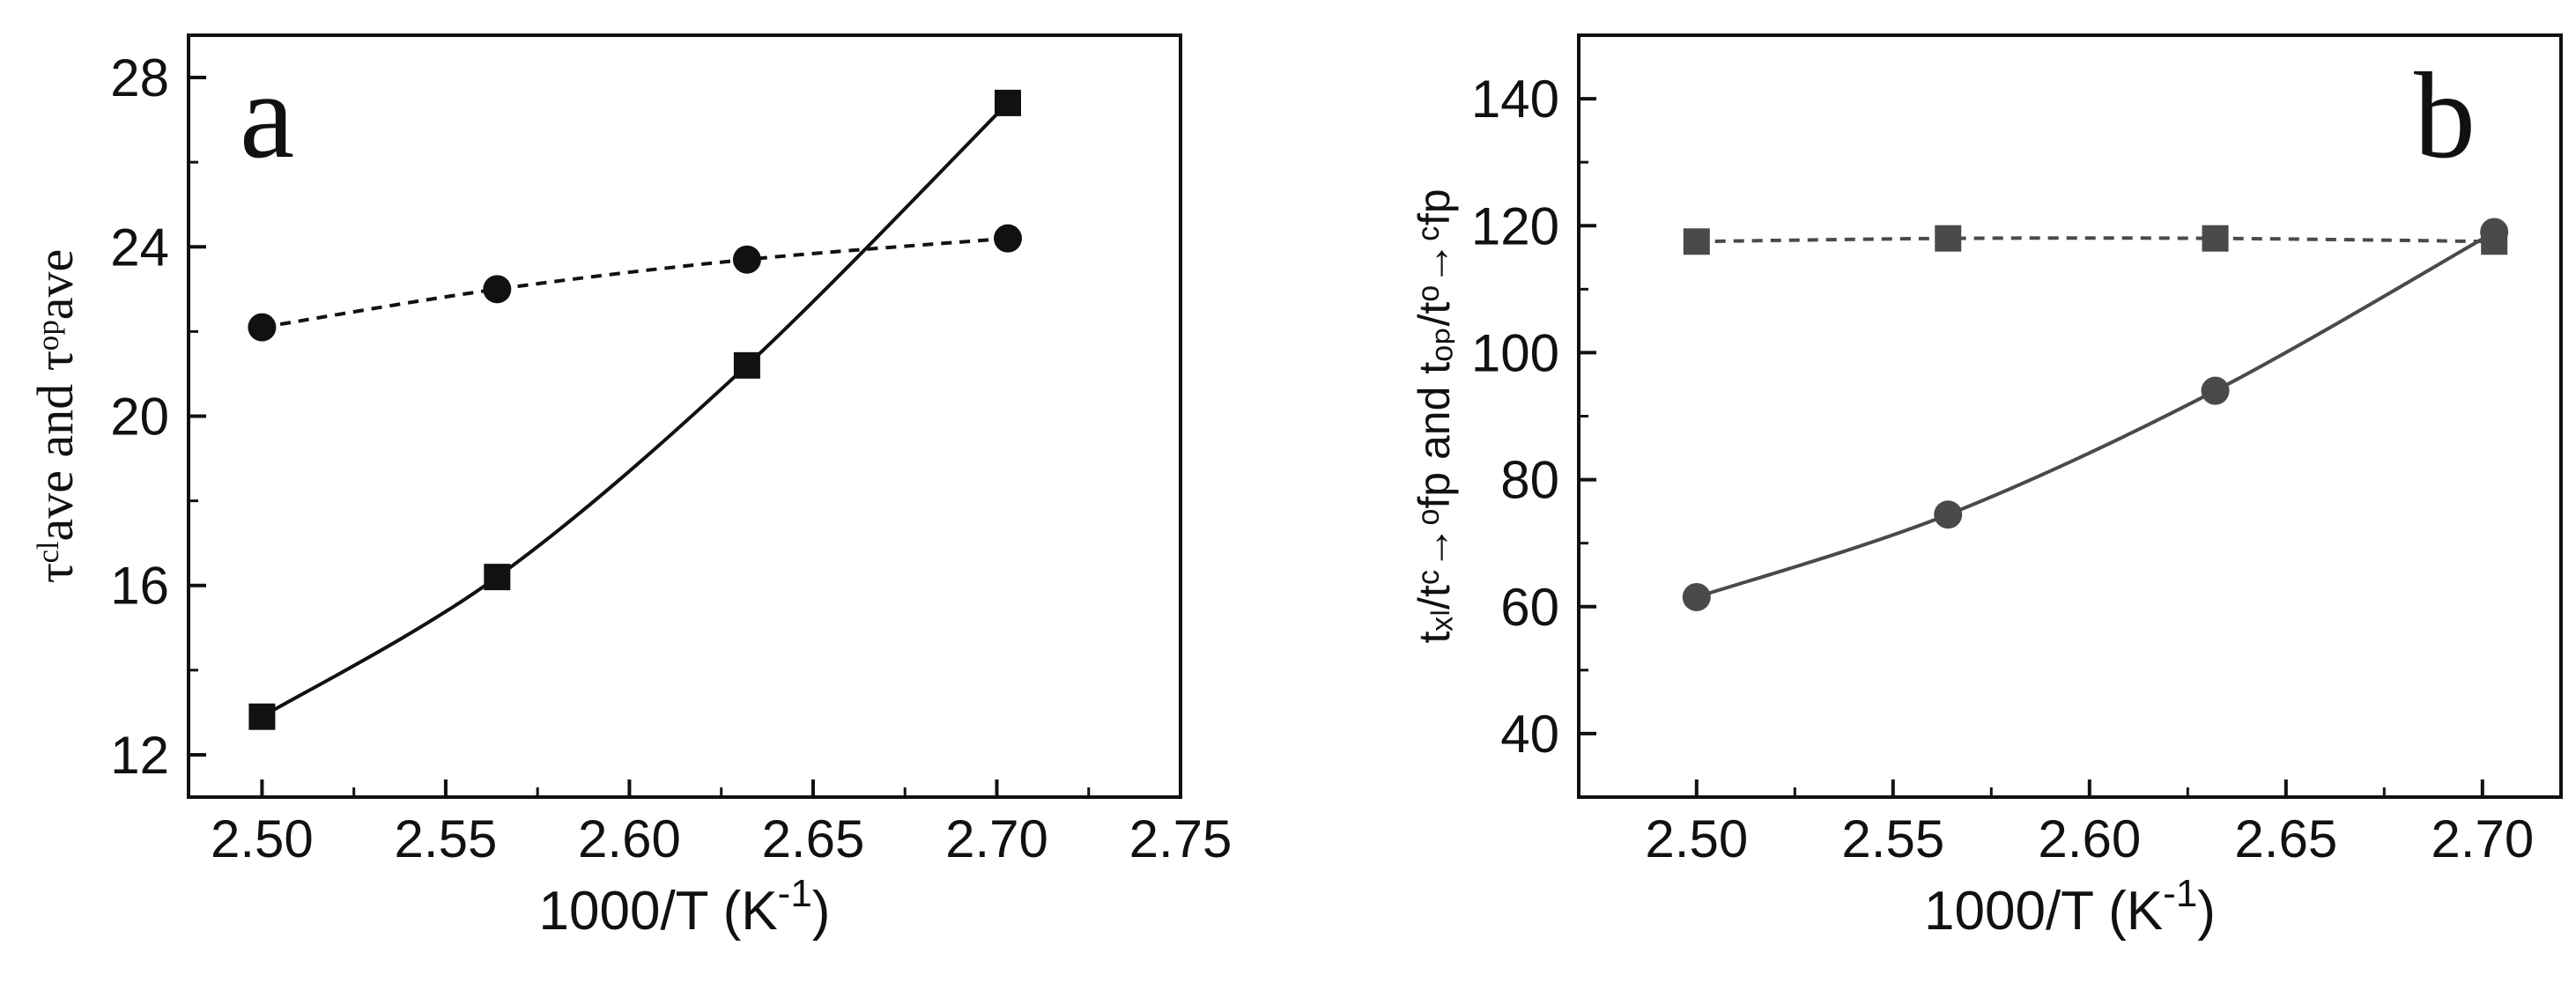 The image size is (2576, 990). Describe the element at coordinates (1529, 607) in the screenshot. I see `y-tick-label: 60` at that location.